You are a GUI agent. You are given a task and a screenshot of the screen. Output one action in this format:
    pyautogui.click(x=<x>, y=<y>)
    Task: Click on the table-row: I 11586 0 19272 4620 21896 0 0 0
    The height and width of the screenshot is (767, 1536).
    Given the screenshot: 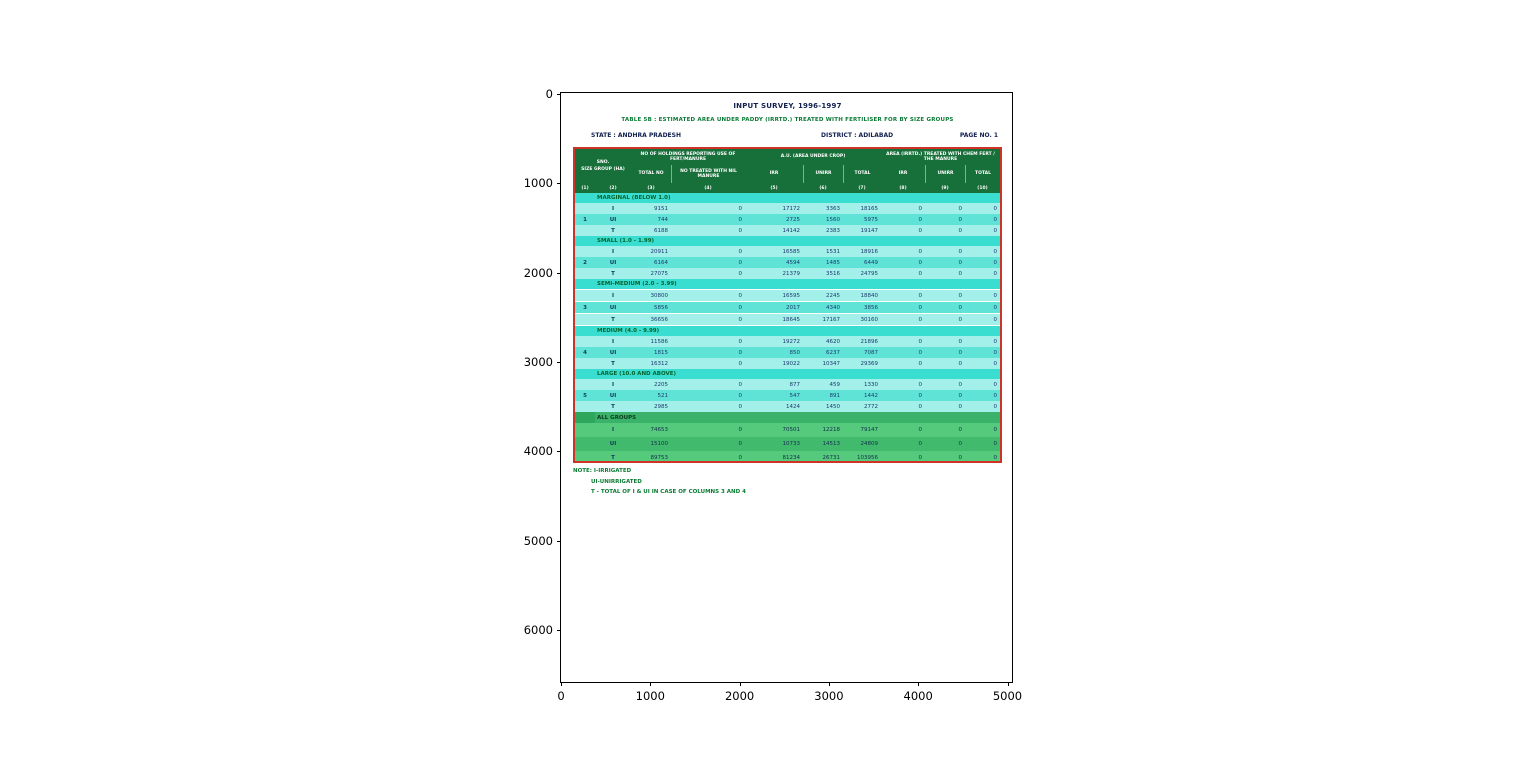 What is the action you would take?
    pyautogui.click(x=787, y=341)
    